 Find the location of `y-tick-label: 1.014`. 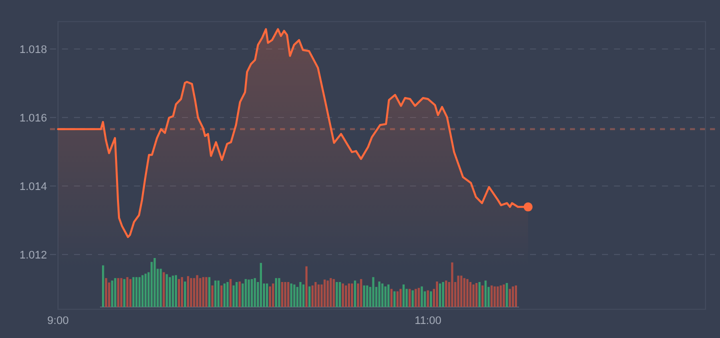

y-tick-label: 1.014 is located at coordinates (33, 186).